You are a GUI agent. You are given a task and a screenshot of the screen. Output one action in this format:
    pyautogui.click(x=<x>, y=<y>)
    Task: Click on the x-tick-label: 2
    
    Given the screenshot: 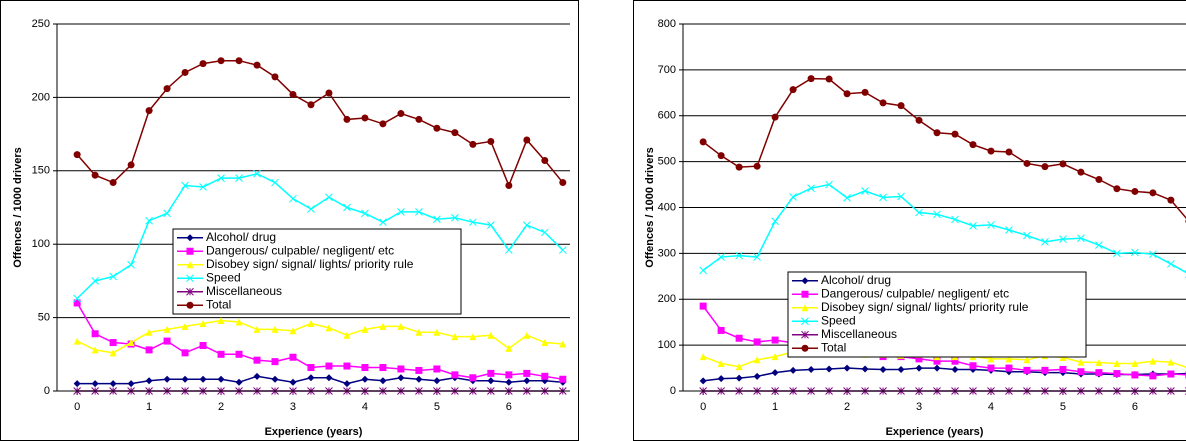 What is the action you would take?
    pyautogui.click(x=847, y=407)
    